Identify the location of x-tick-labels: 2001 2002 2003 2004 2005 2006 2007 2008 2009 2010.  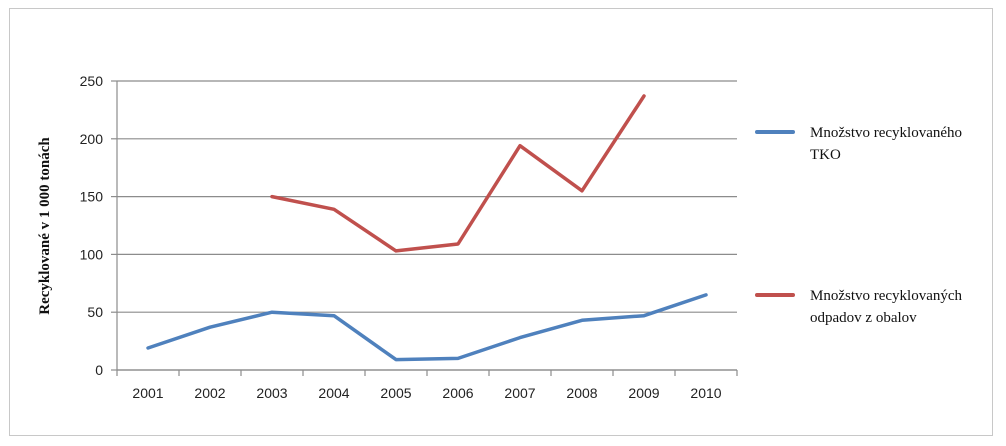
(426, 393).